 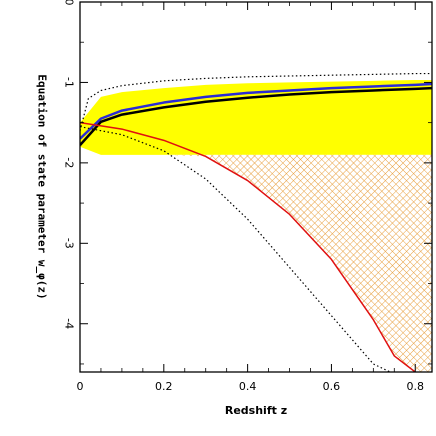 What do you see at coordinates (69, 3) in the screenshot?
I see `y-tick-label: 0` at bounding box center [69, 3].